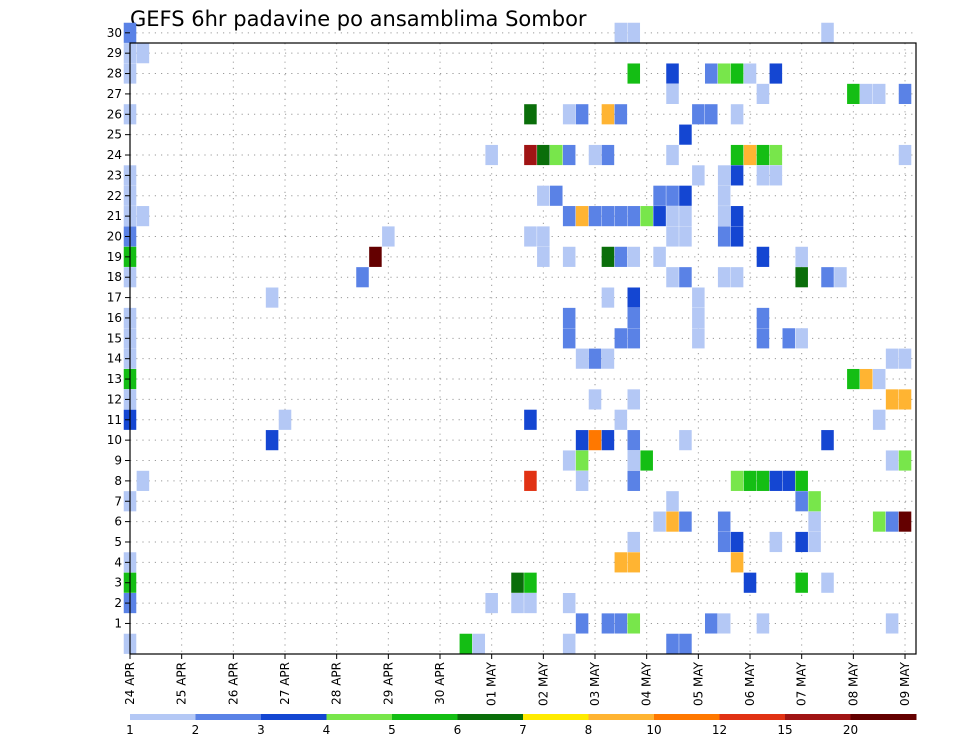 Image resolution: width=960 pixels, height=742 pixels. I want to click on x-tick-label: 29 APR, so click(388, 683).